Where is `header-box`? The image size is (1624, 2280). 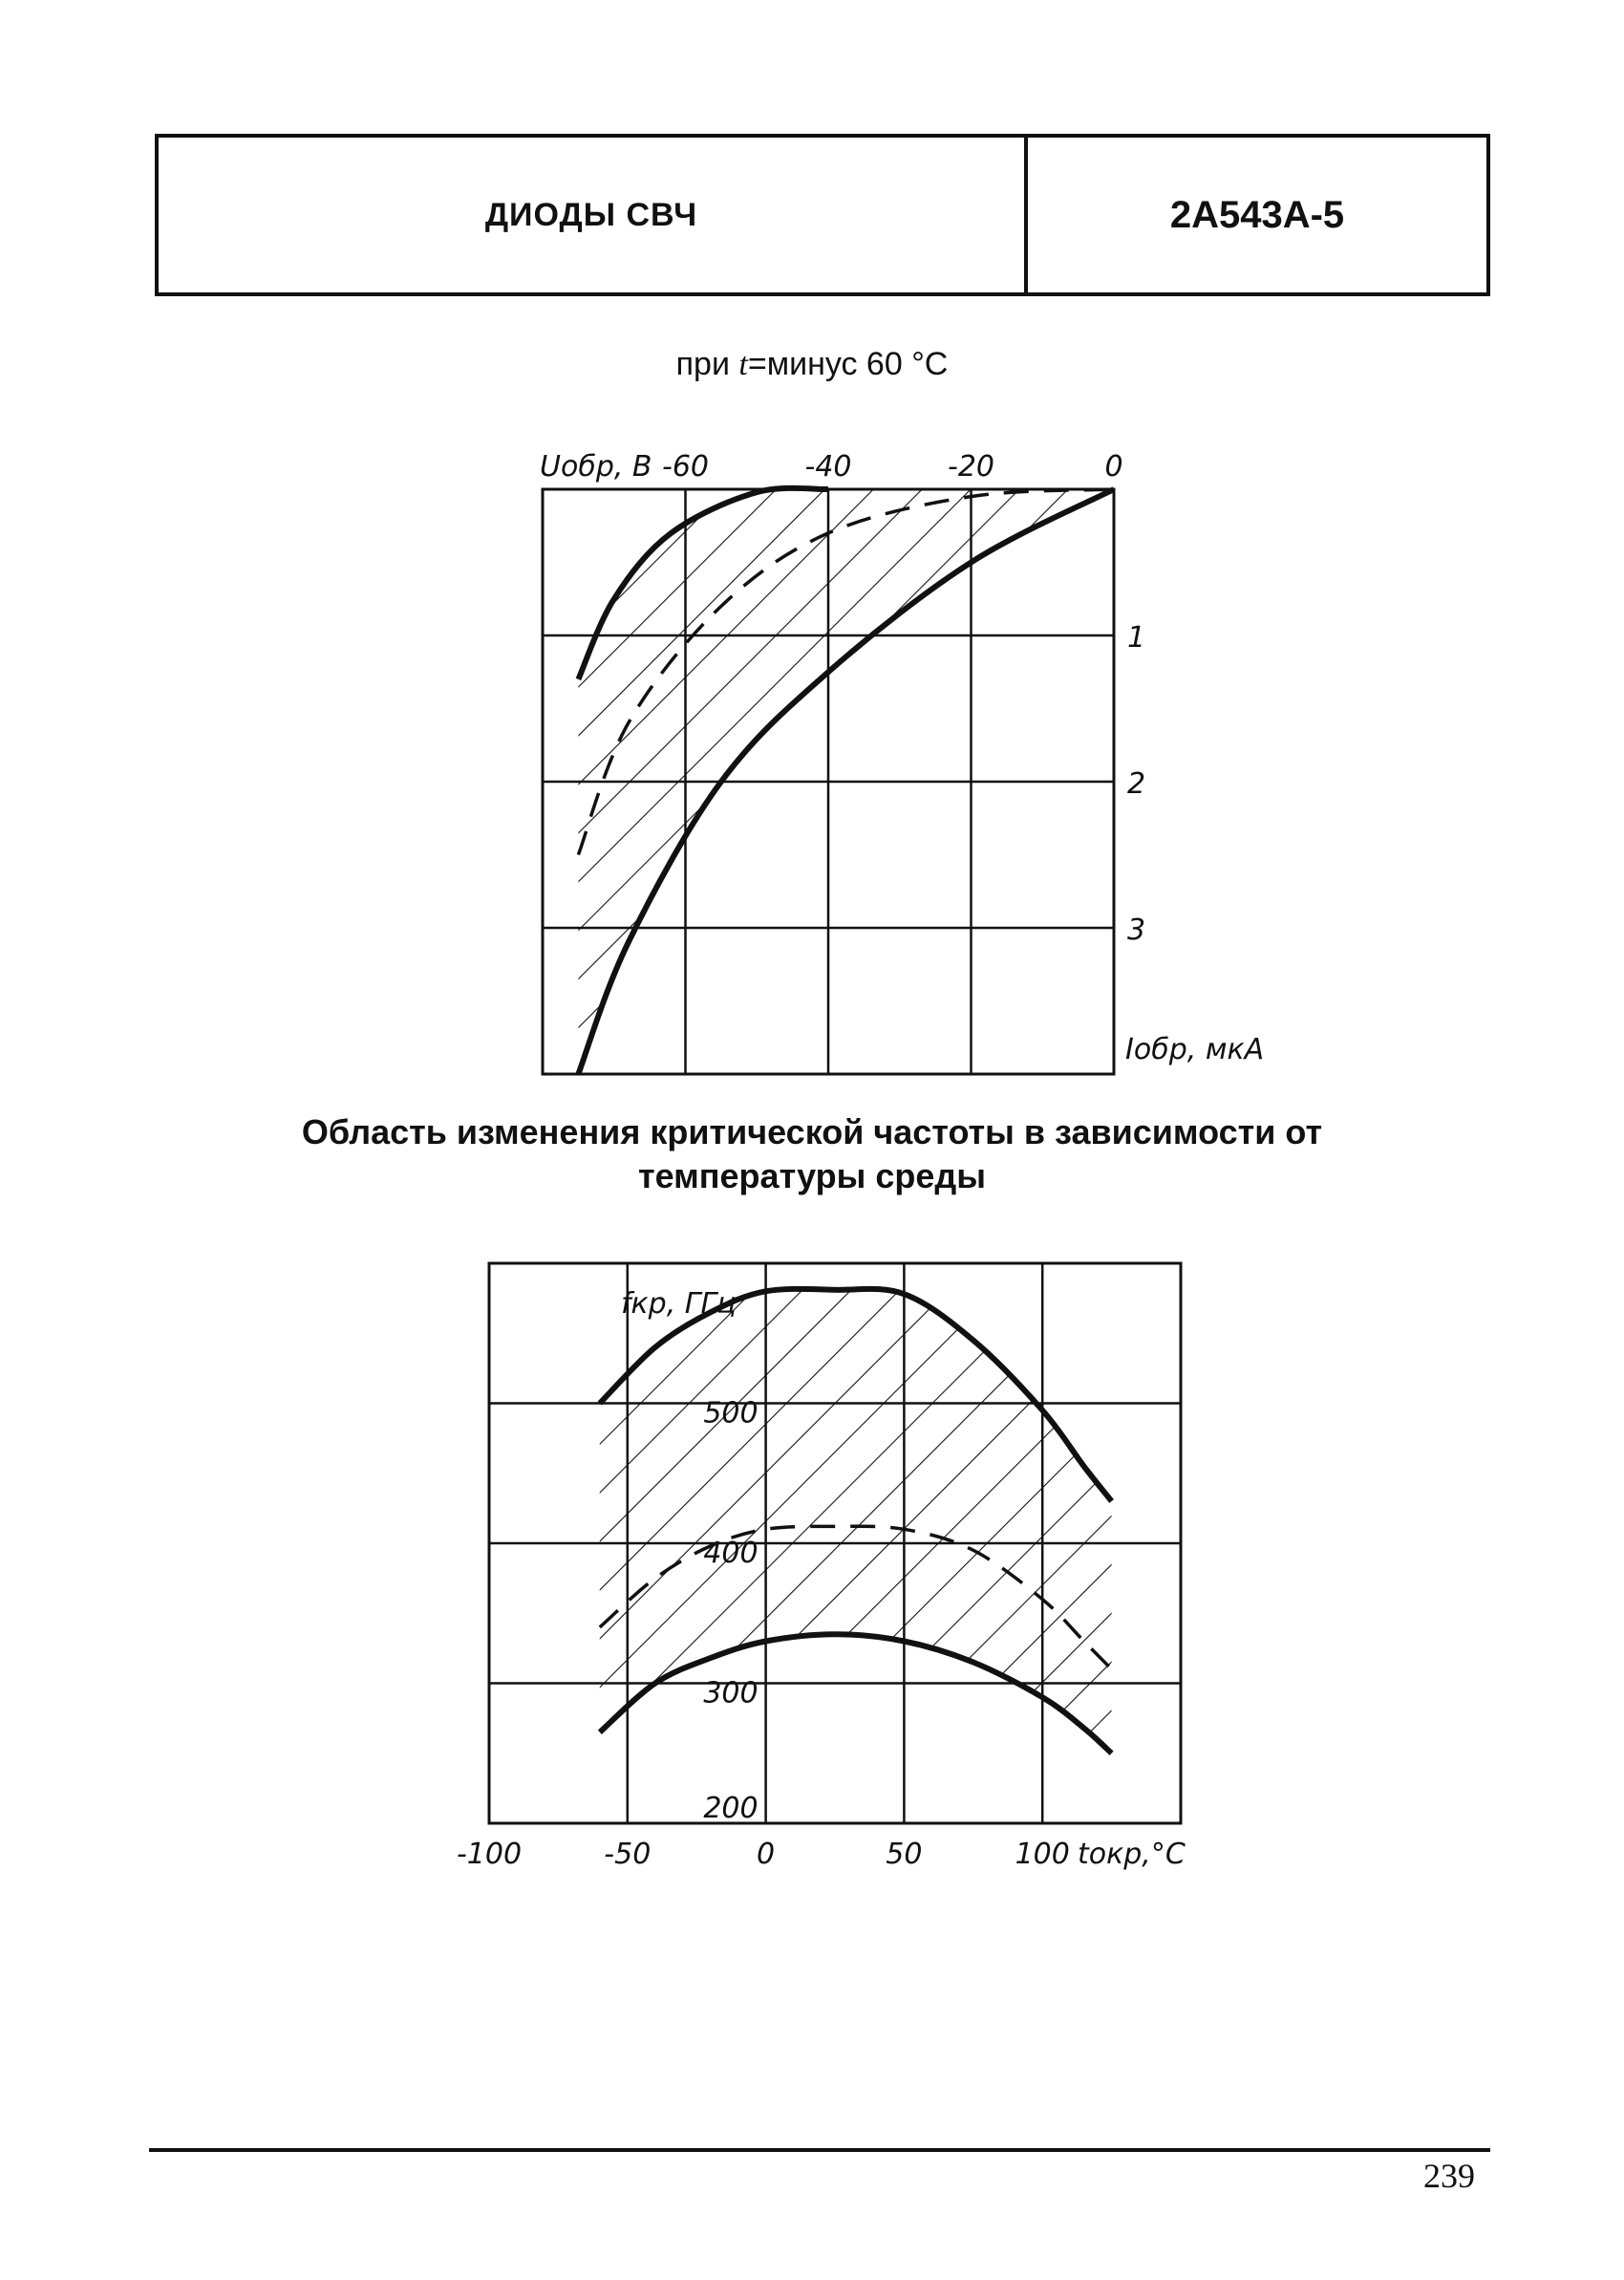
header-box is located at coordinates (823, 215).